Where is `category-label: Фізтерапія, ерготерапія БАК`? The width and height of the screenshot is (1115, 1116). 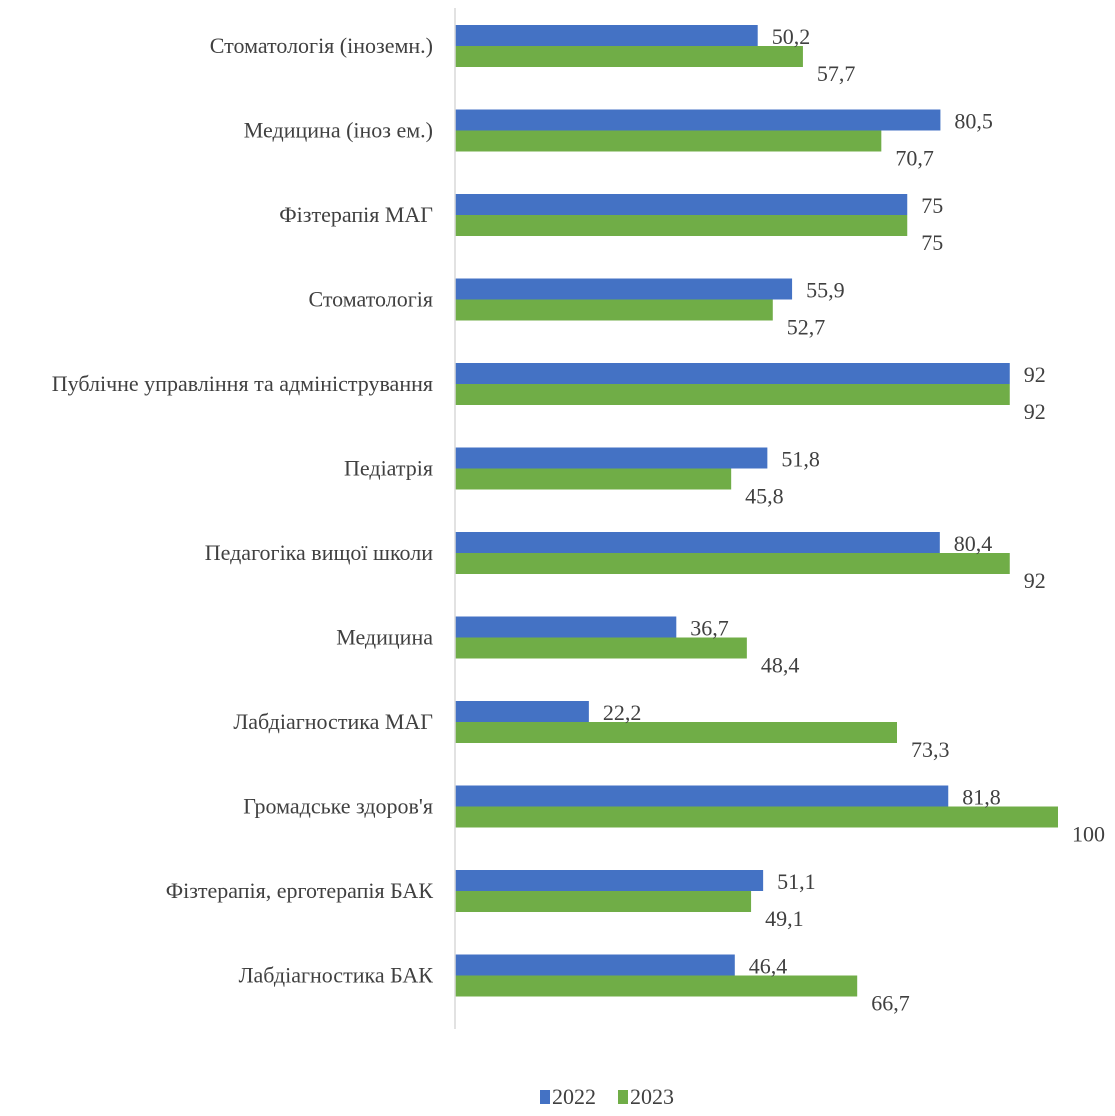 category-label: Фізтерапія, ерготерапія БАК is located at coordinates (300, 890).